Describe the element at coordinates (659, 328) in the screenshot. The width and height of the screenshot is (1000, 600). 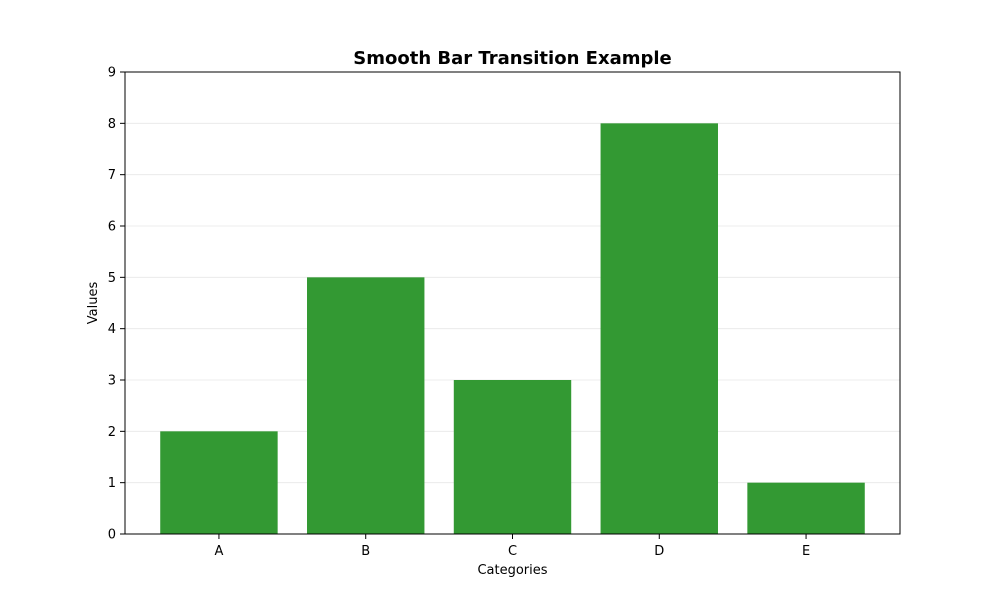
I see `bar-d` at that location.